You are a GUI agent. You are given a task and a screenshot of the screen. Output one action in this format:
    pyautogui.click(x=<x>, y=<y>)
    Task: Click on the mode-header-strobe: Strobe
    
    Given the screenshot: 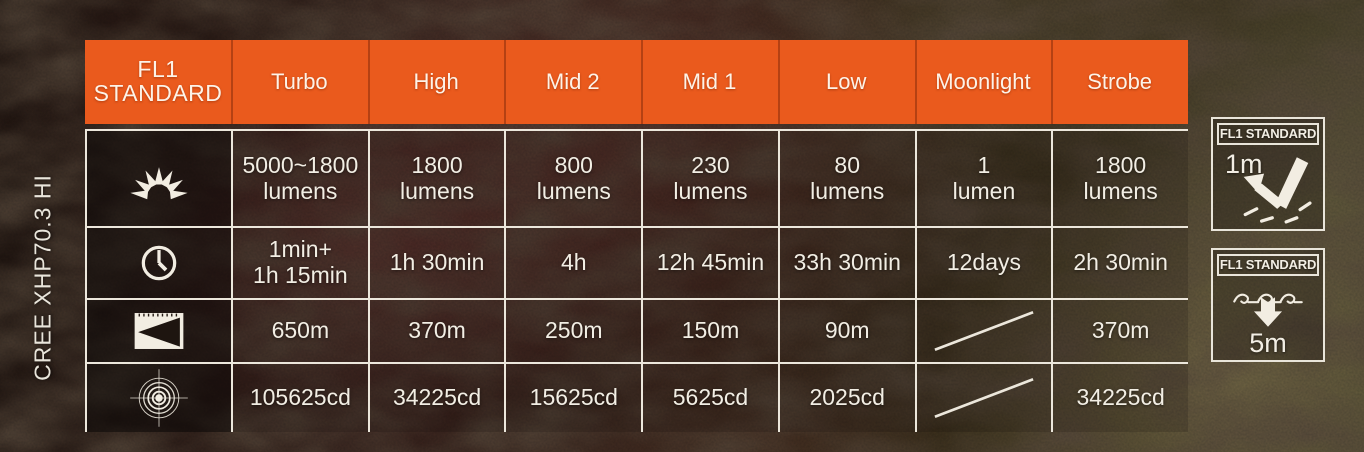 What is the action you would take?
    pyautogui.click(x=1119, y=82)
    